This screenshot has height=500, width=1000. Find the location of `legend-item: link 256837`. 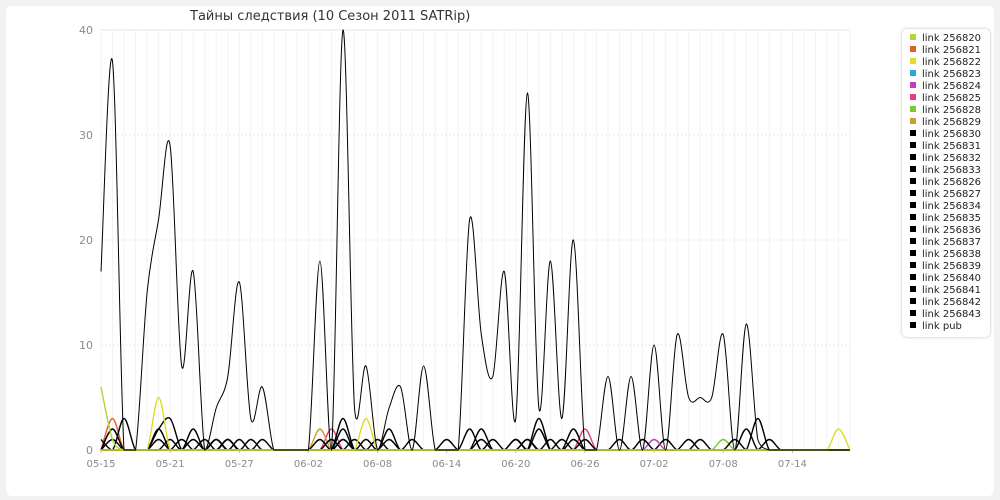

legend-item: link 256837 is located at coordinates (945, 243).